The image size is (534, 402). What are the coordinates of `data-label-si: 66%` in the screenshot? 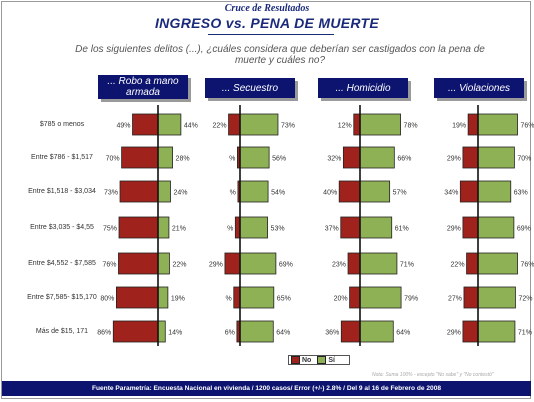 It's located at (404, 159).